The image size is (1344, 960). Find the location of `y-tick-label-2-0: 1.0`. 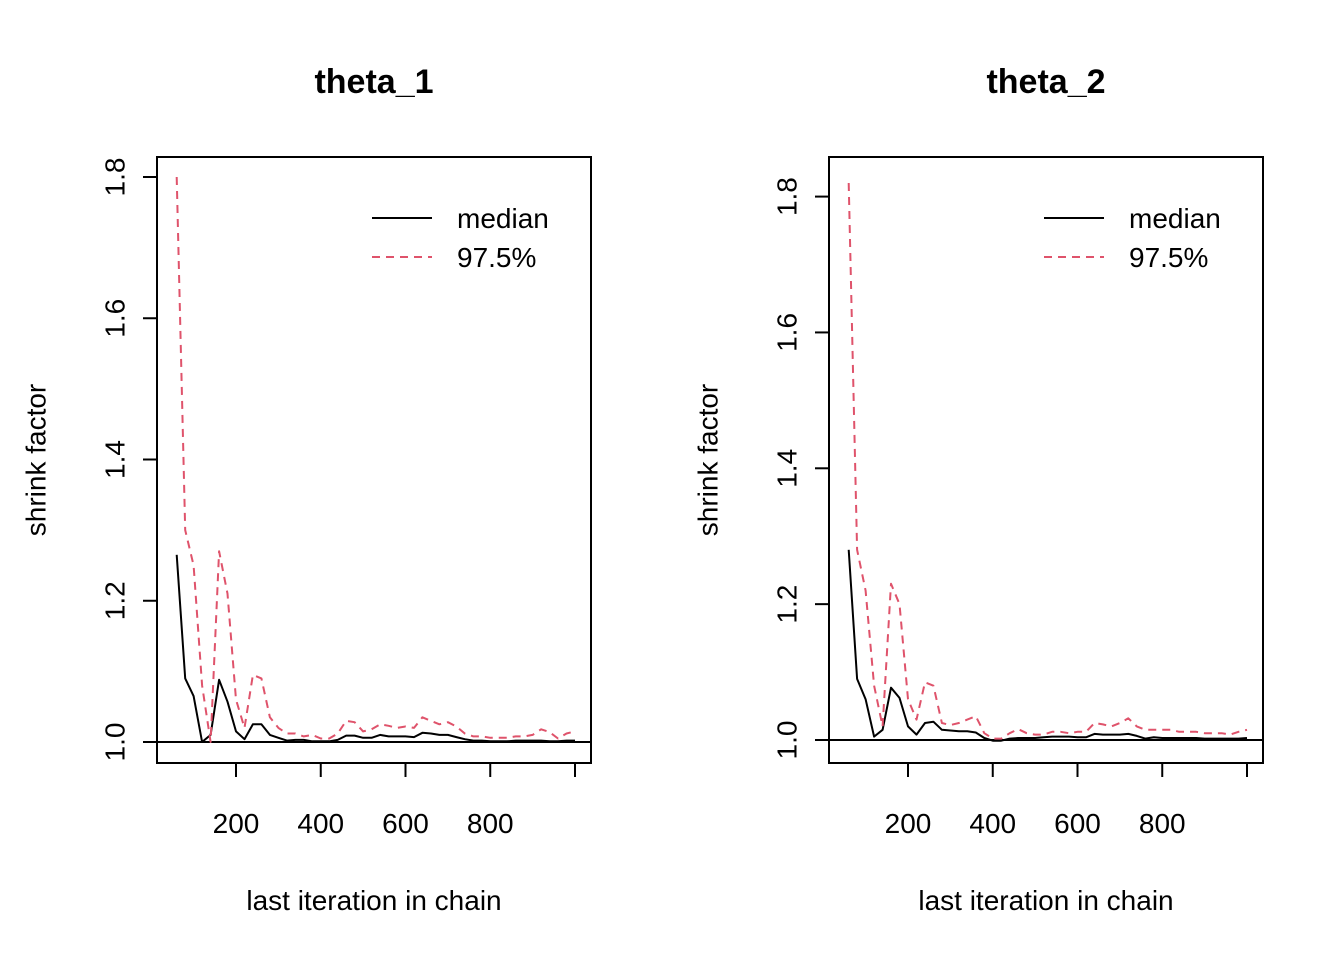

y-tick-label-2-0: 1.0 is located at coordinates (786, 740).